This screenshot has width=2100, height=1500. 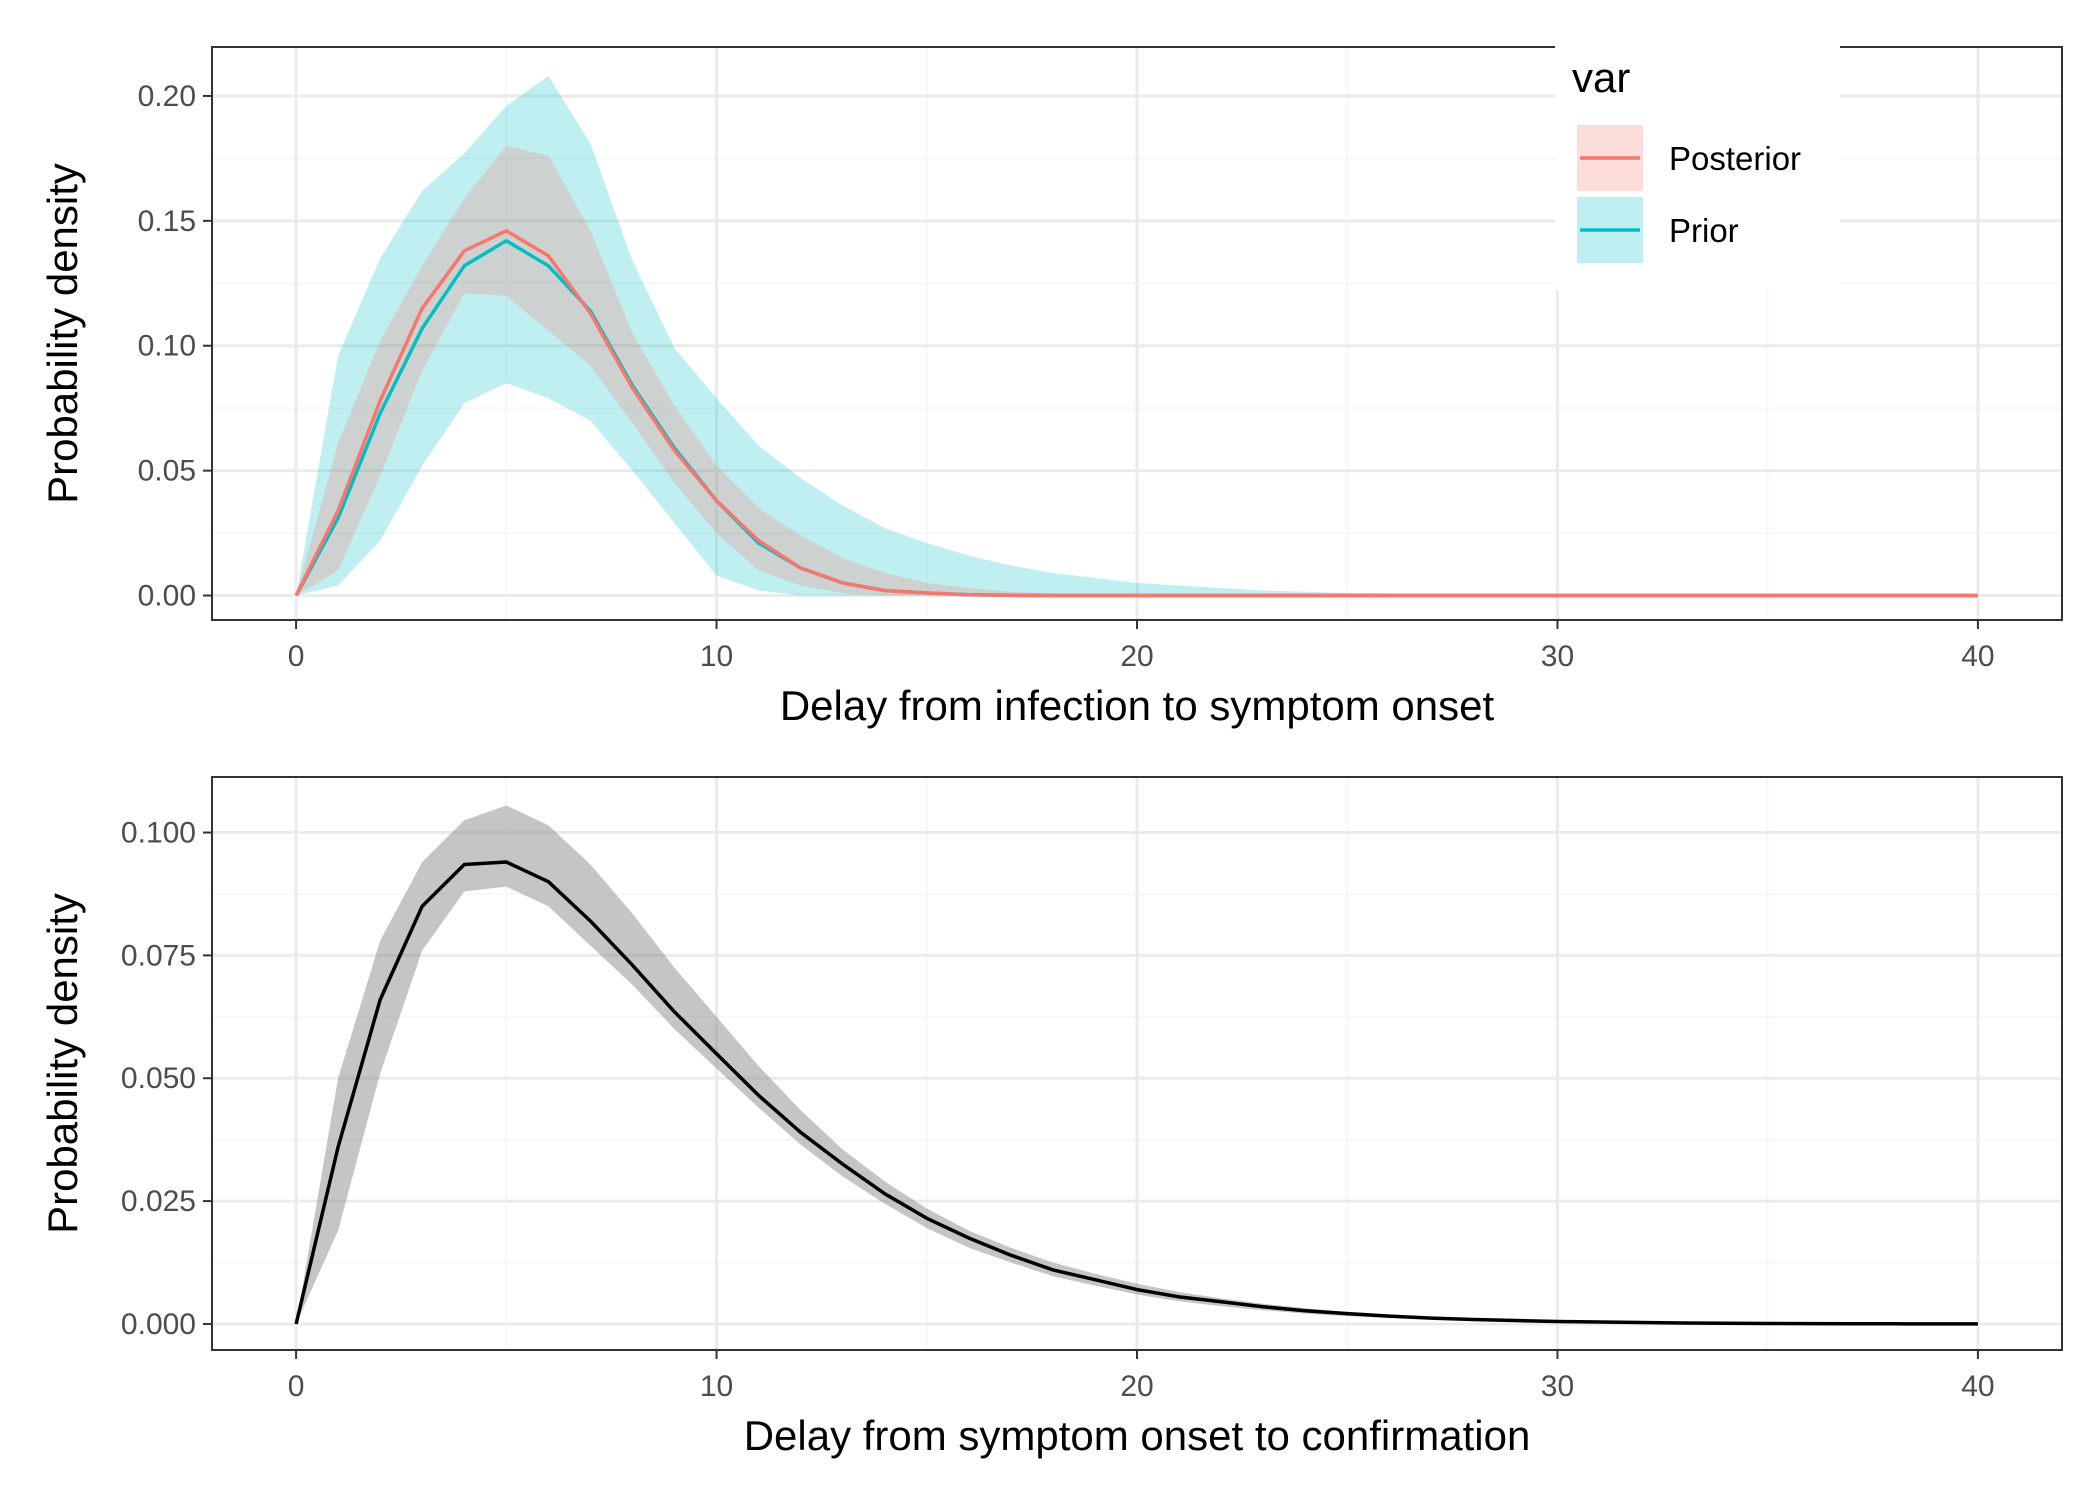 What do you see at coordinates (1601, 77) in the screenshot?
I see `legend-title: var` at bounding box center [1601, 77].